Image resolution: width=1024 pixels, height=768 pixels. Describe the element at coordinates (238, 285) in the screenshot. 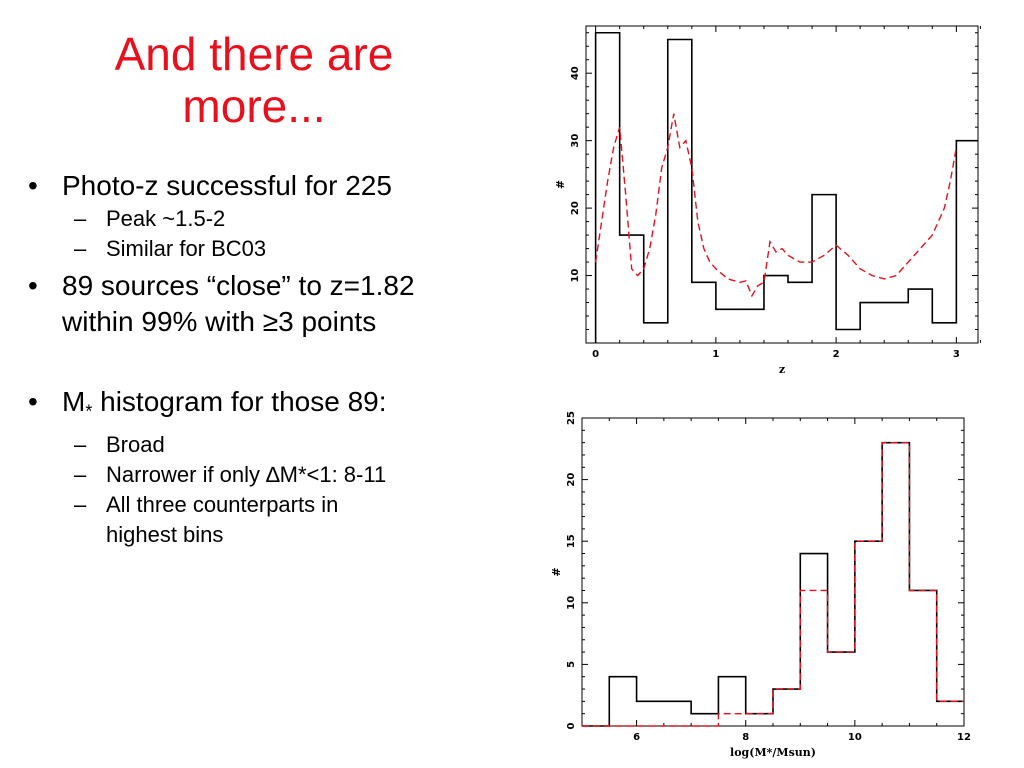

I see `bullet-2-text: 89 sources “close” to z=1.82` at that location.